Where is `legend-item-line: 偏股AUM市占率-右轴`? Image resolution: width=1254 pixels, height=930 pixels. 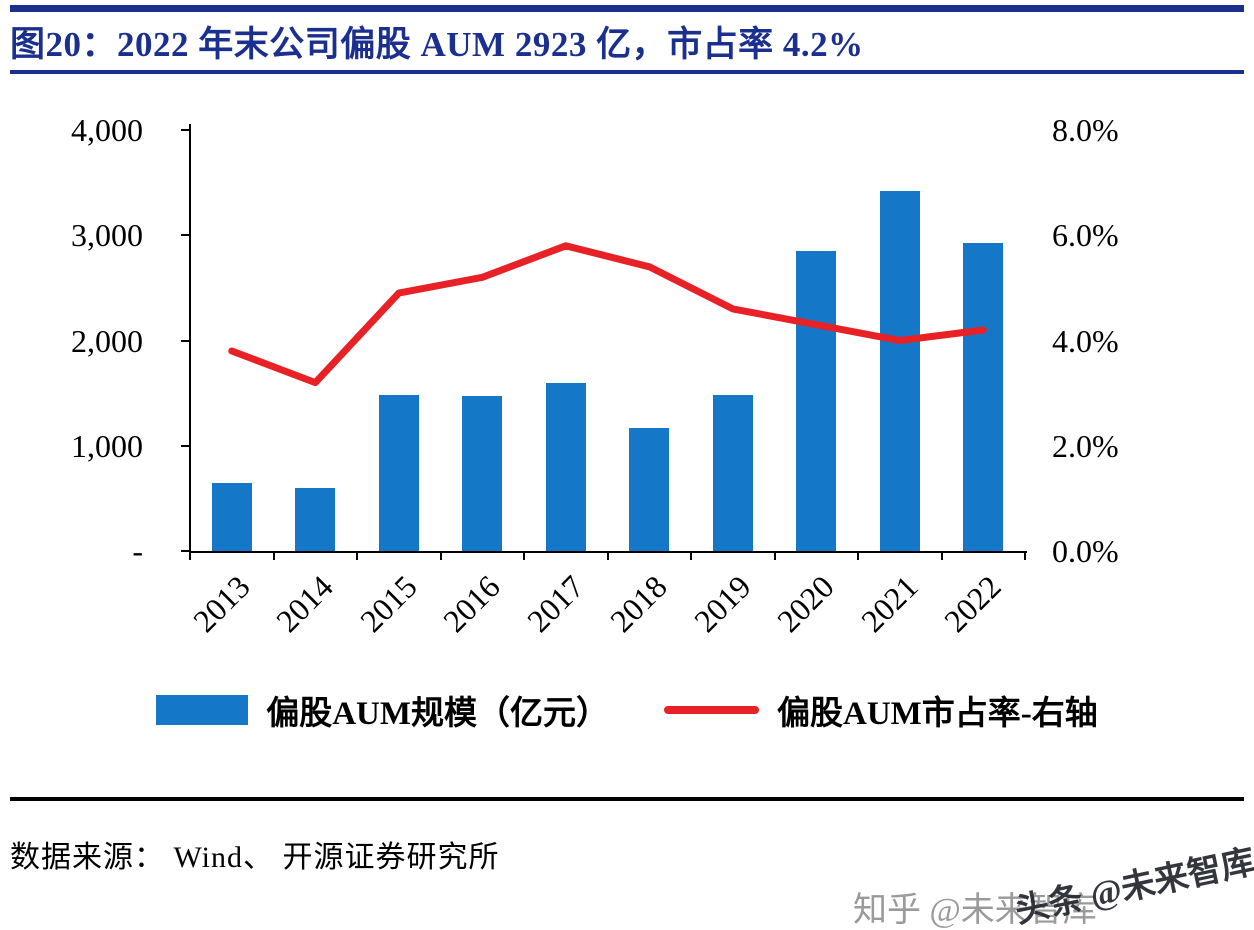
legend-item-line: 偏股AUM市占率-右轴 is located at coordinates (881, 710).